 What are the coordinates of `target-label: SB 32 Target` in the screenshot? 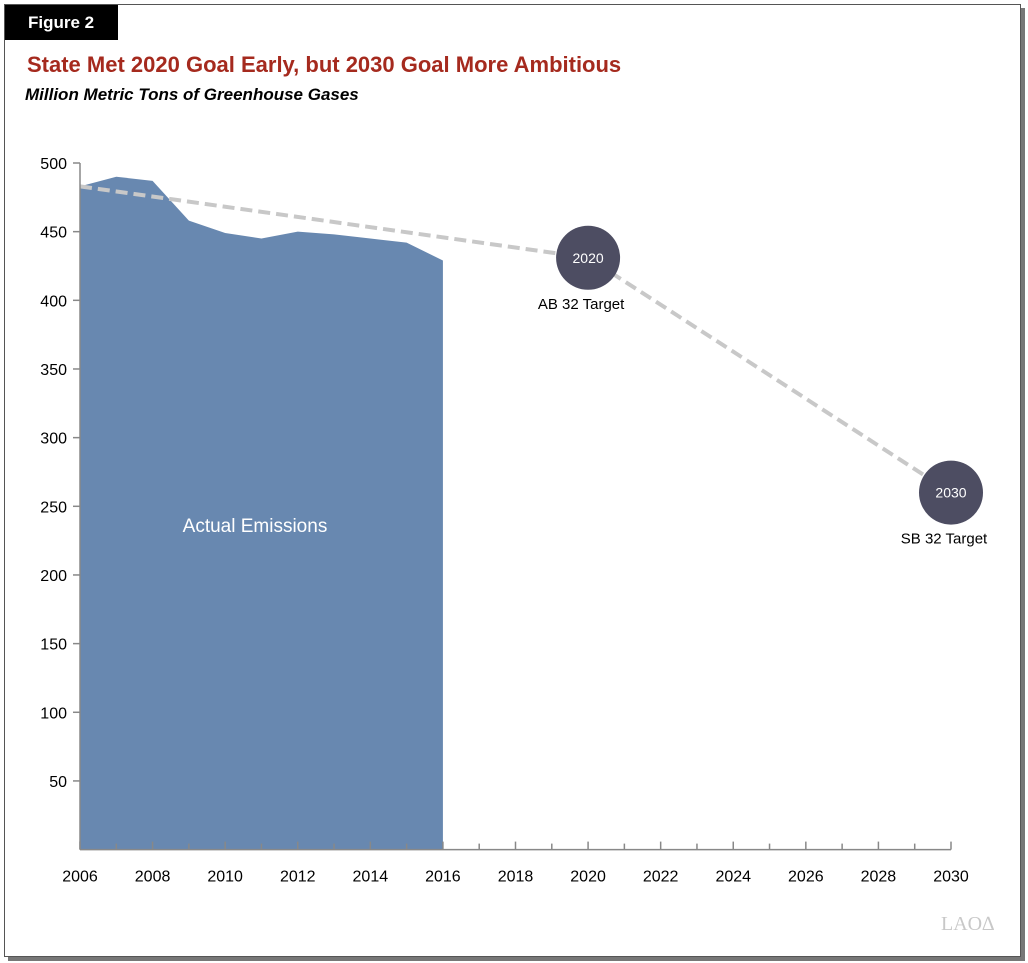 It's located at (944, 539).